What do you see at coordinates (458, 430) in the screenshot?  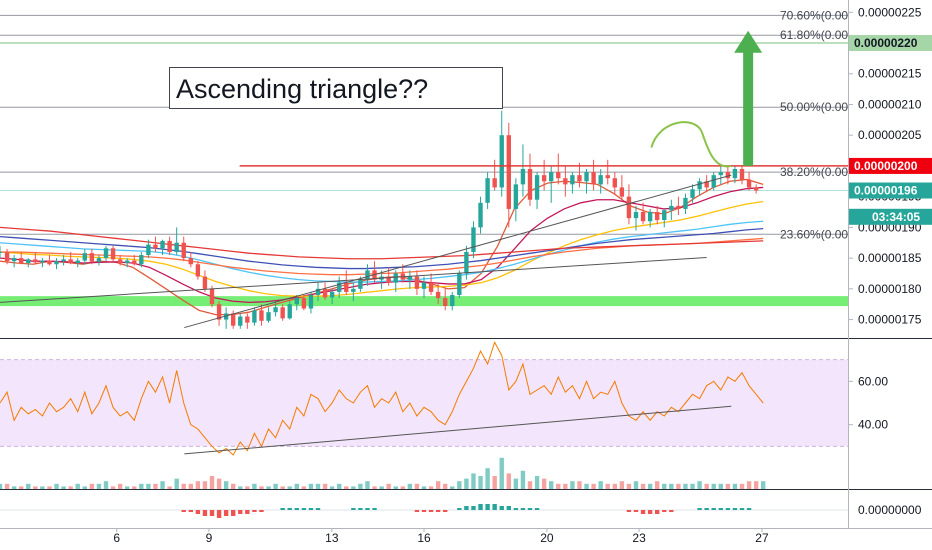 I see `rsi-trendline` at bounding box center [458, 430].